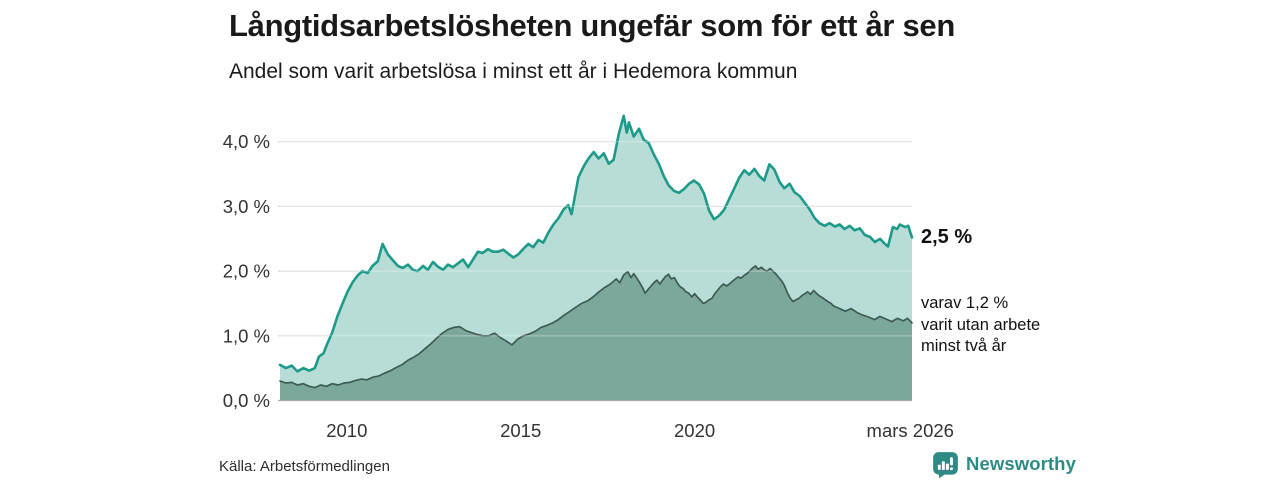 This screenshot has height=480, width=1280. I want to click on newsworthy-logo-icon, so click(945, 464).